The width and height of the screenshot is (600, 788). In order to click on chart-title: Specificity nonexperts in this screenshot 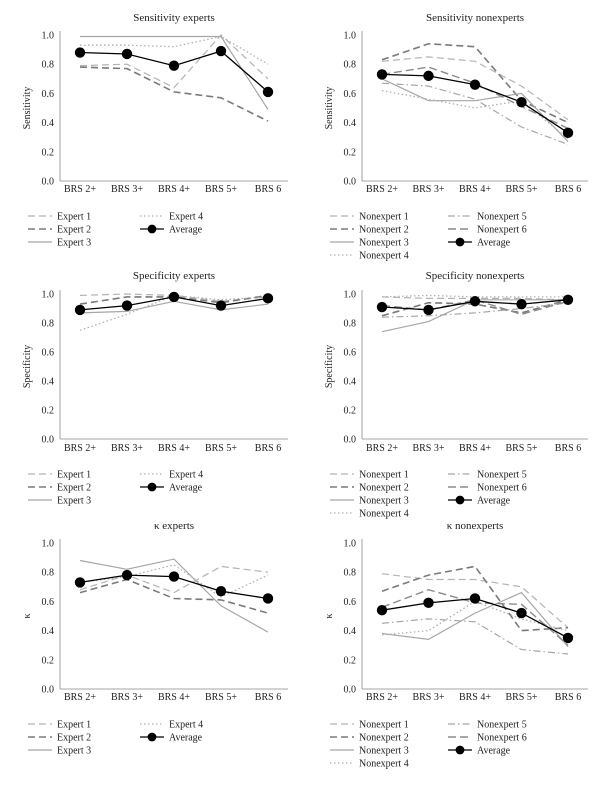, I will do `click(475, 276)`.